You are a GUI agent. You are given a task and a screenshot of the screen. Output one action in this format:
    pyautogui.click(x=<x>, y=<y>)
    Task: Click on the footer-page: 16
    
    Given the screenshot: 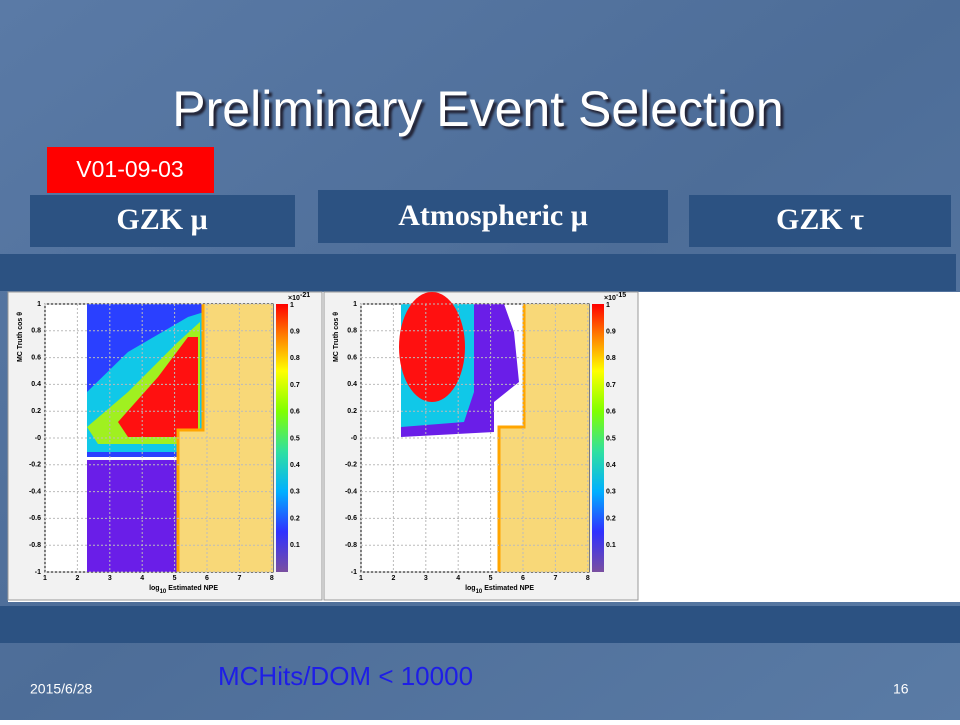 What is the action you would take?
    pyautogui.click(x=901, y=689)
    